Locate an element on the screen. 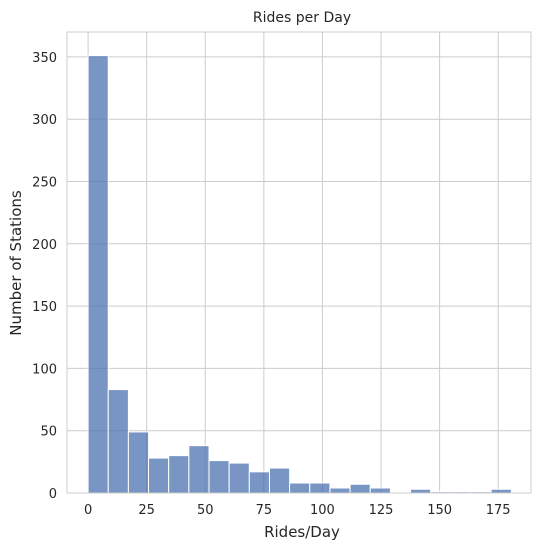  chart-title: Rides per Day is located at coordinates (302, 18).